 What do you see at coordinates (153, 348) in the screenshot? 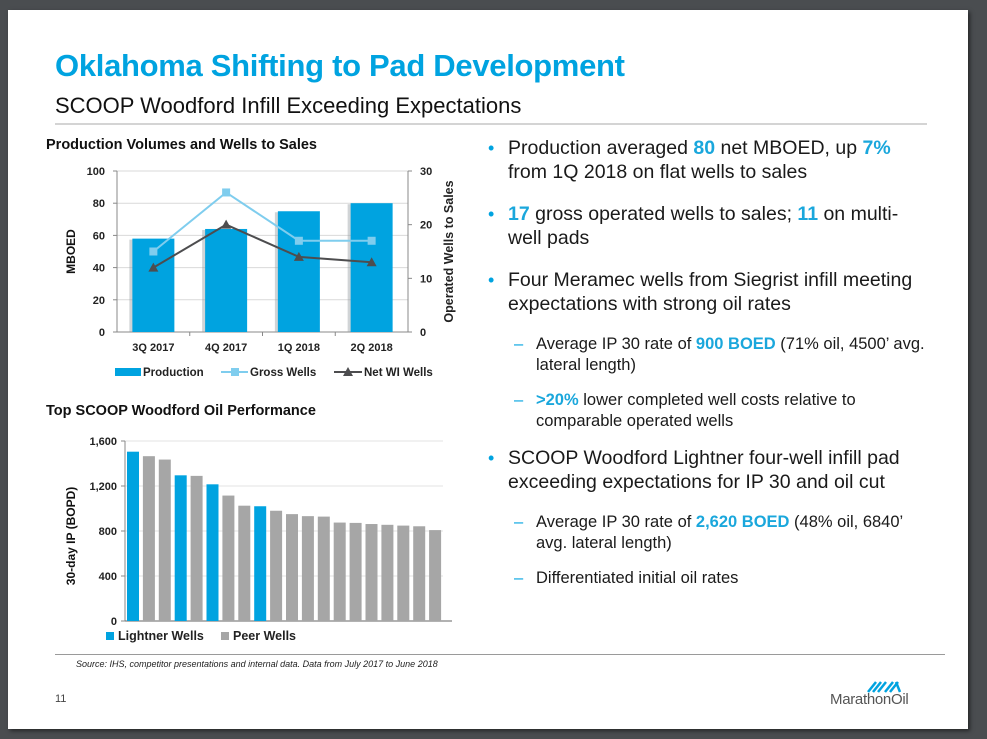
I see `x-tick-label: 3Q 2017` at bounding box center [153, 348].